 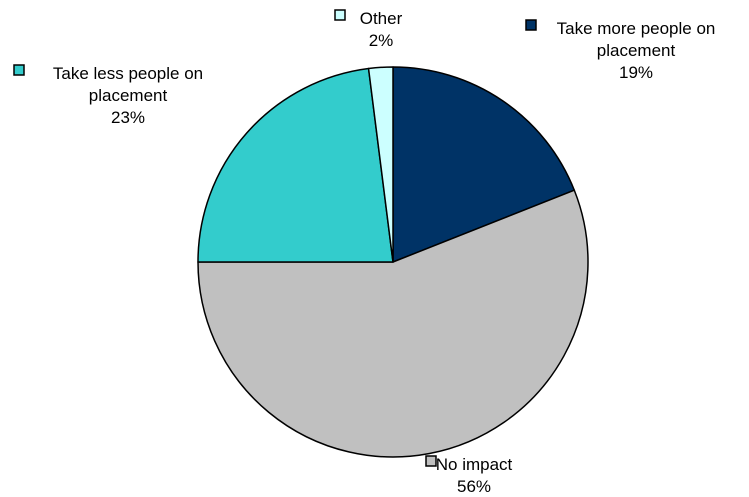 What do you see at coordinates (636, 72) in the screenshot?
I see `slice-value-label-0: 19%` at bounding box center [636, 72].